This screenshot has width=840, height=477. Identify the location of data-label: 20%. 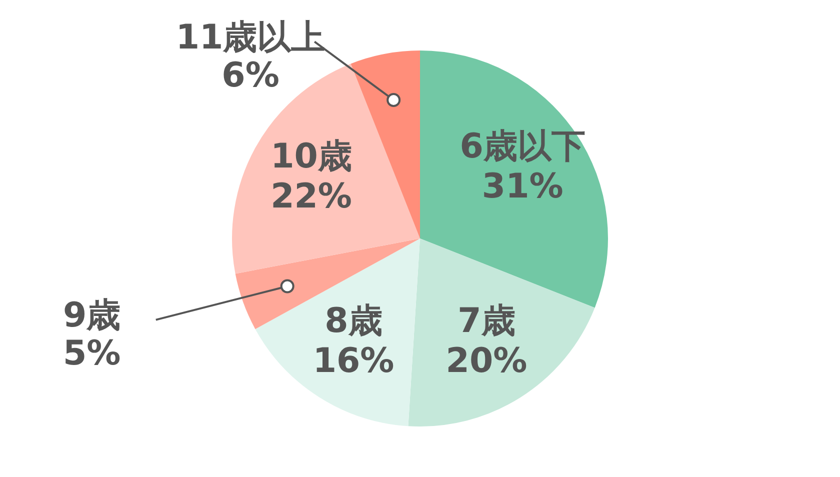
(487, 361).